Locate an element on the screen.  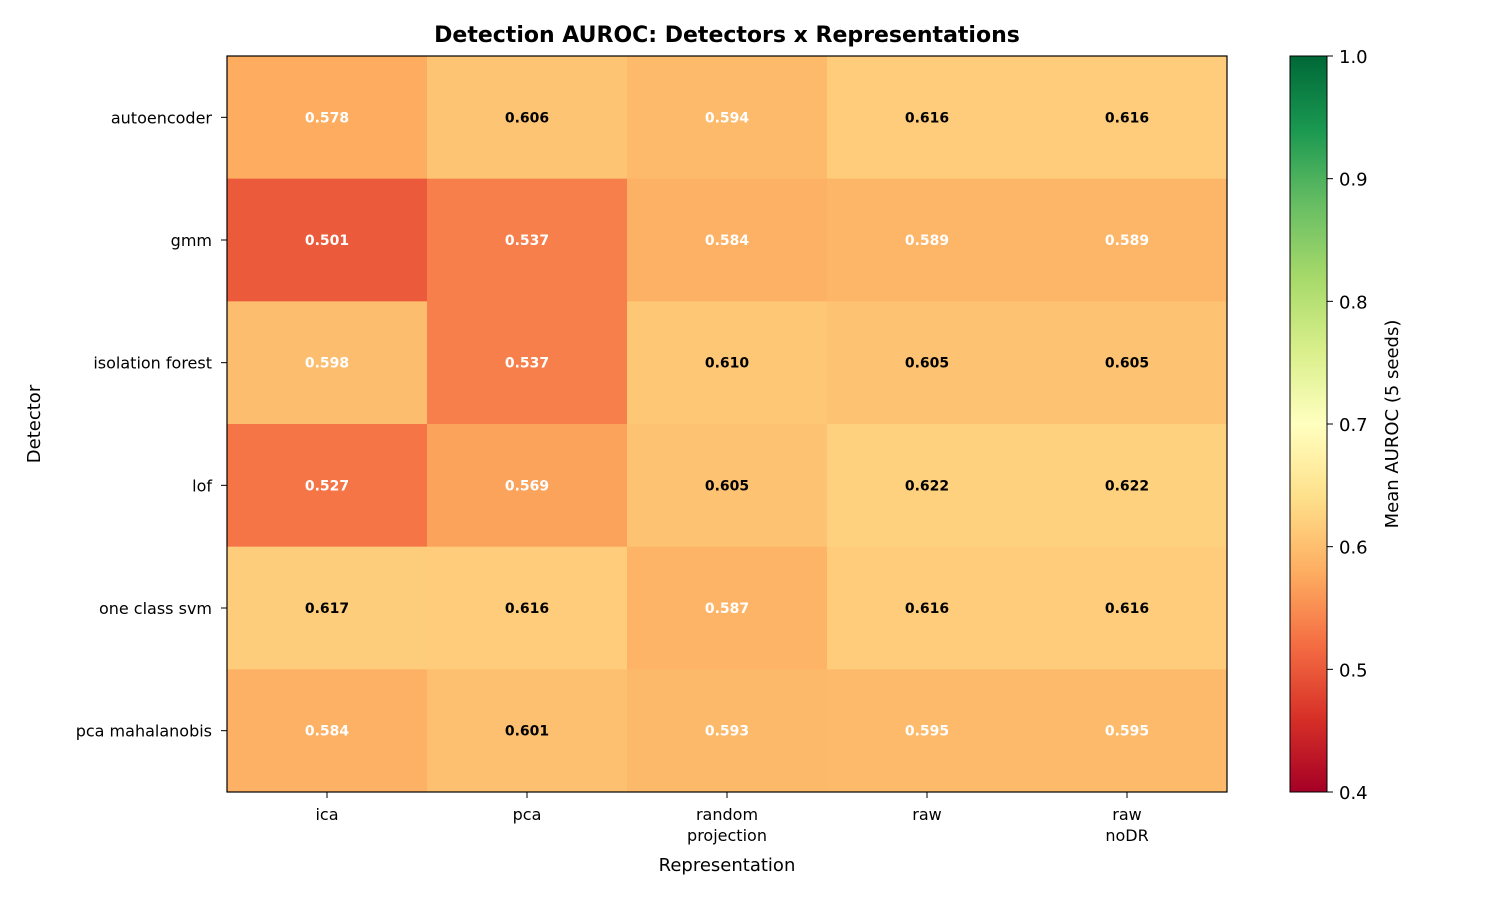
cell-value-label: 0.601 is located at coordinates (527, 732).